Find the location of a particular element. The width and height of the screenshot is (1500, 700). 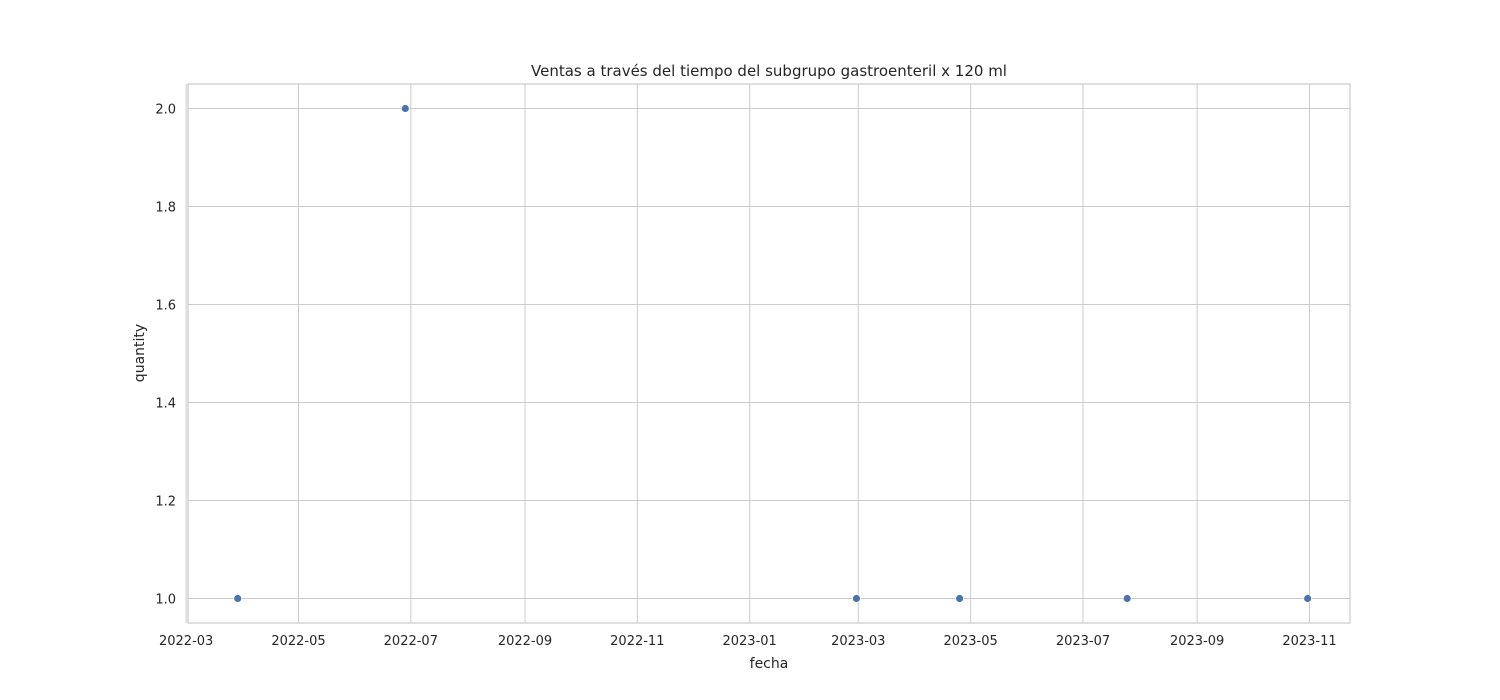

x-tick-label: 2022-11 is located at coordinates (637, 641).